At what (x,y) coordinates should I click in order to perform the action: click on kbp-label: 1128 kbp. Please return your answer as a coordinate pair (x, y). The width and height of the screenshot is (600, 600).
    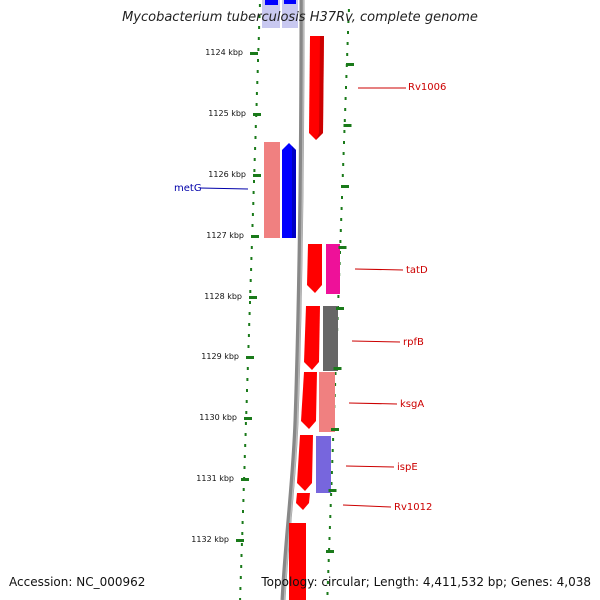
    Looking at the image, I should click on (223, 296).